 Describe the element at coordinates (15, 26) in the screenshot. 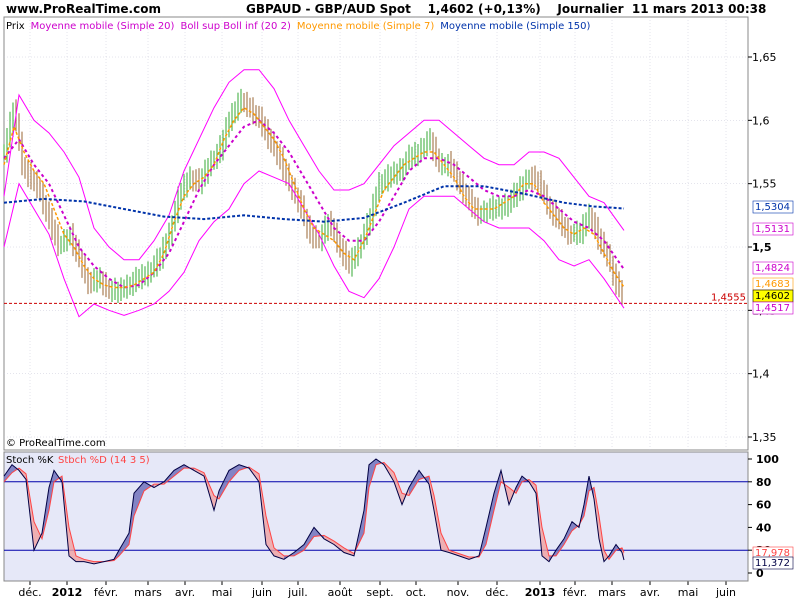

I see `legend-entry: Prix` at that location.